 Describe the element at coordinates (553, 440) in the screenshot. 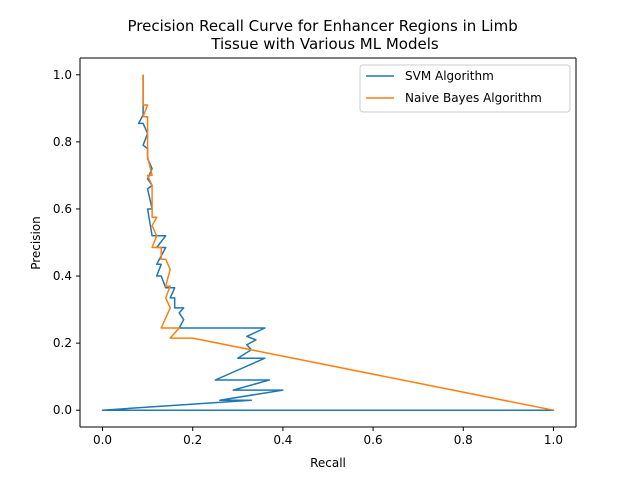

I see `x-tick-label: 1.0` at that location.